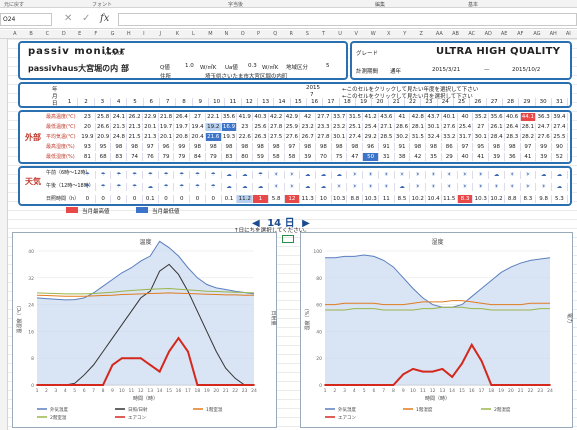  Describe the element at coordinates (217, 102) in the screenshot. I see `day-cell: 10` at that location.